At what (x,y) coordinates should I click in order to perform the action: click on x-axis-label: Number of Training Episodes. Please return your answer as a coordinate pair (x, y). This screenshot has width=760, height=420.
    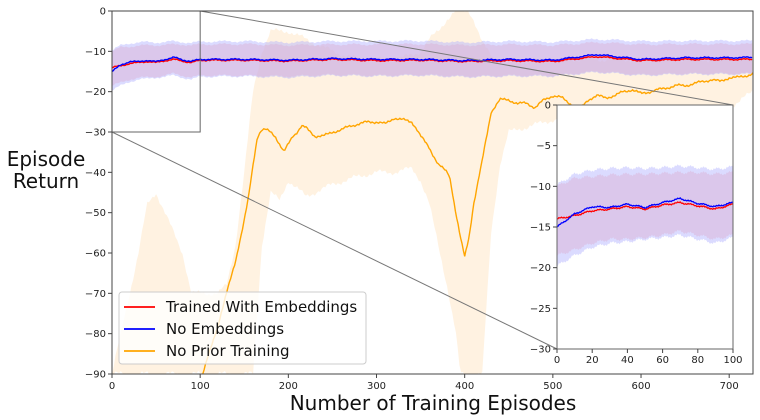
    Looking at the image, I should click on (433, 403).